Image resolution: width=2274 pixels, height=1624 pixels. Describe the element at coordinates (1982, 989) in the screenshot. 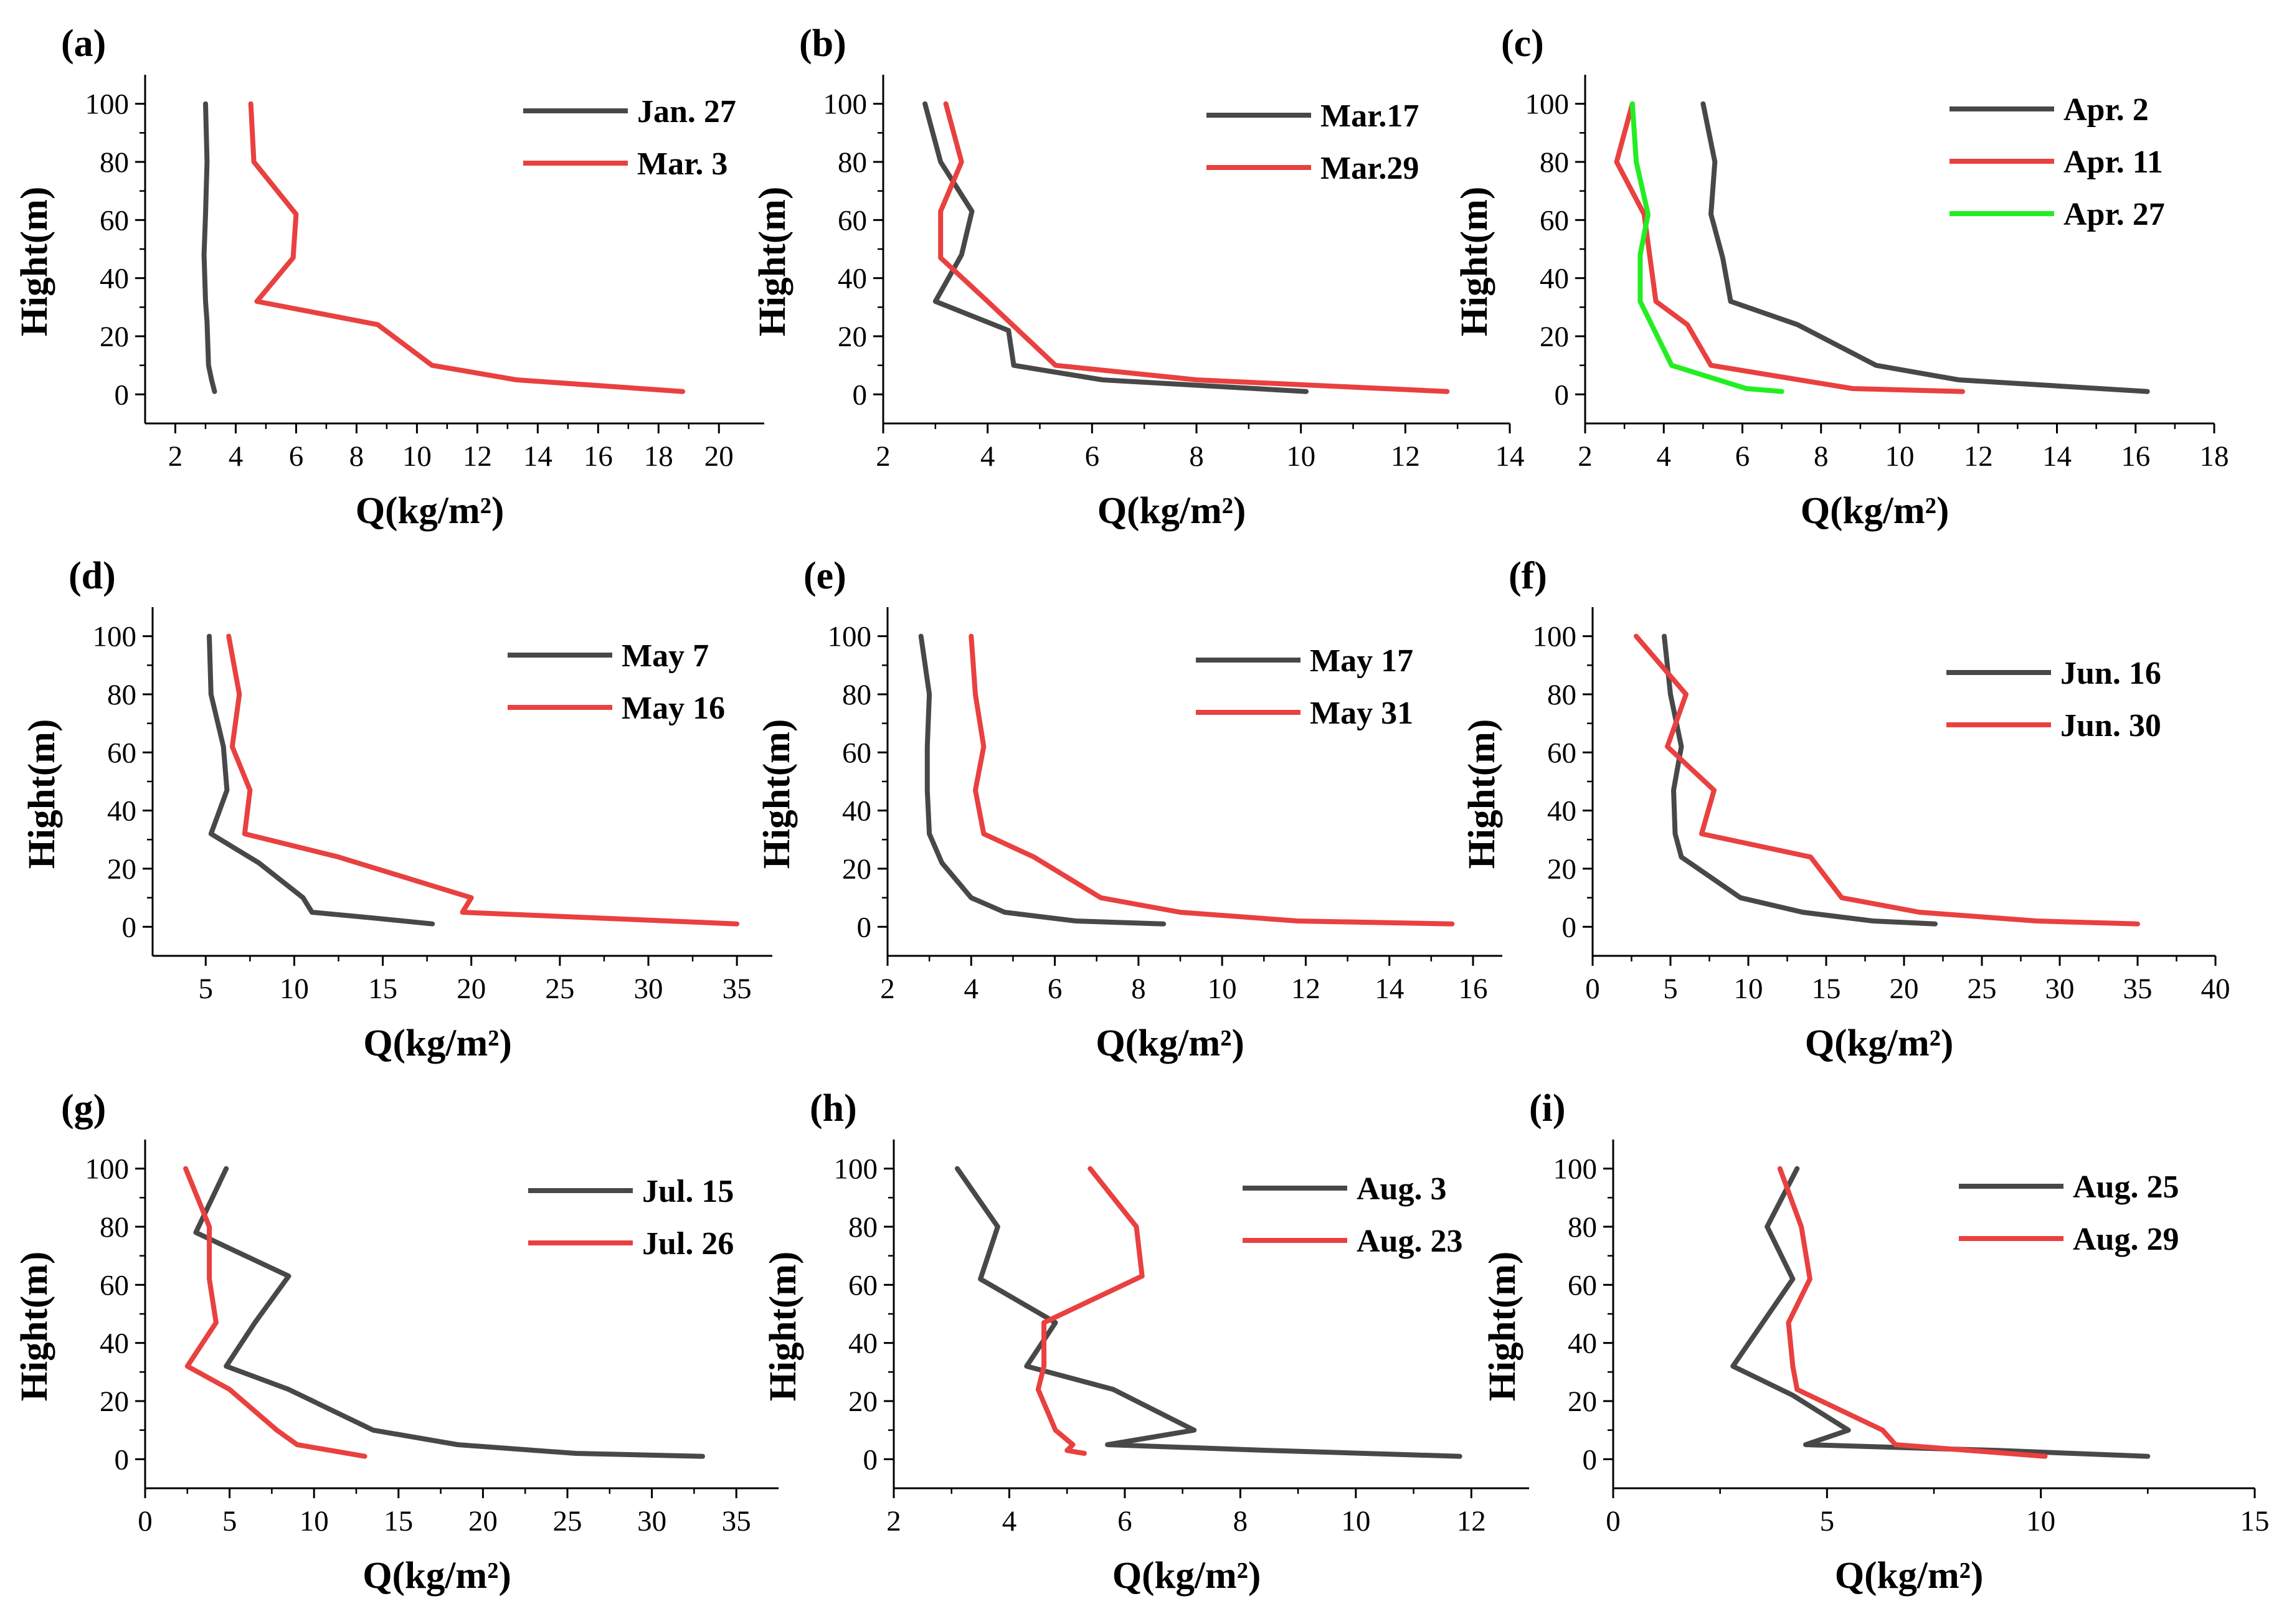

I see `x-tick-label: 25` at that location.